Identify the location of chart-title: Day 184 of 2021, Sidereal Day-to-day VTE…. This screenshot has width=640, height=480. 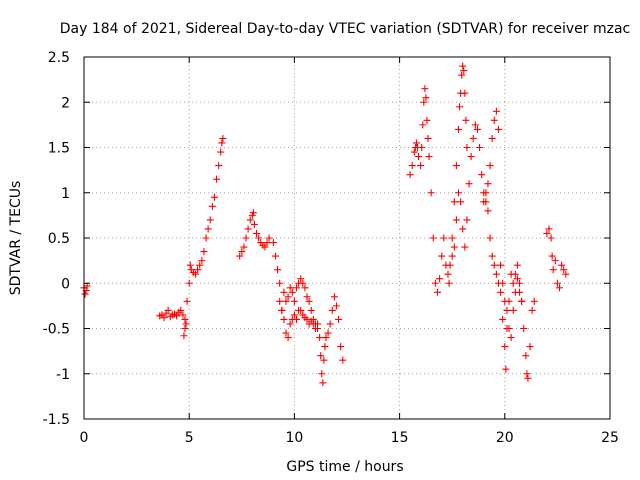
(345, 29).